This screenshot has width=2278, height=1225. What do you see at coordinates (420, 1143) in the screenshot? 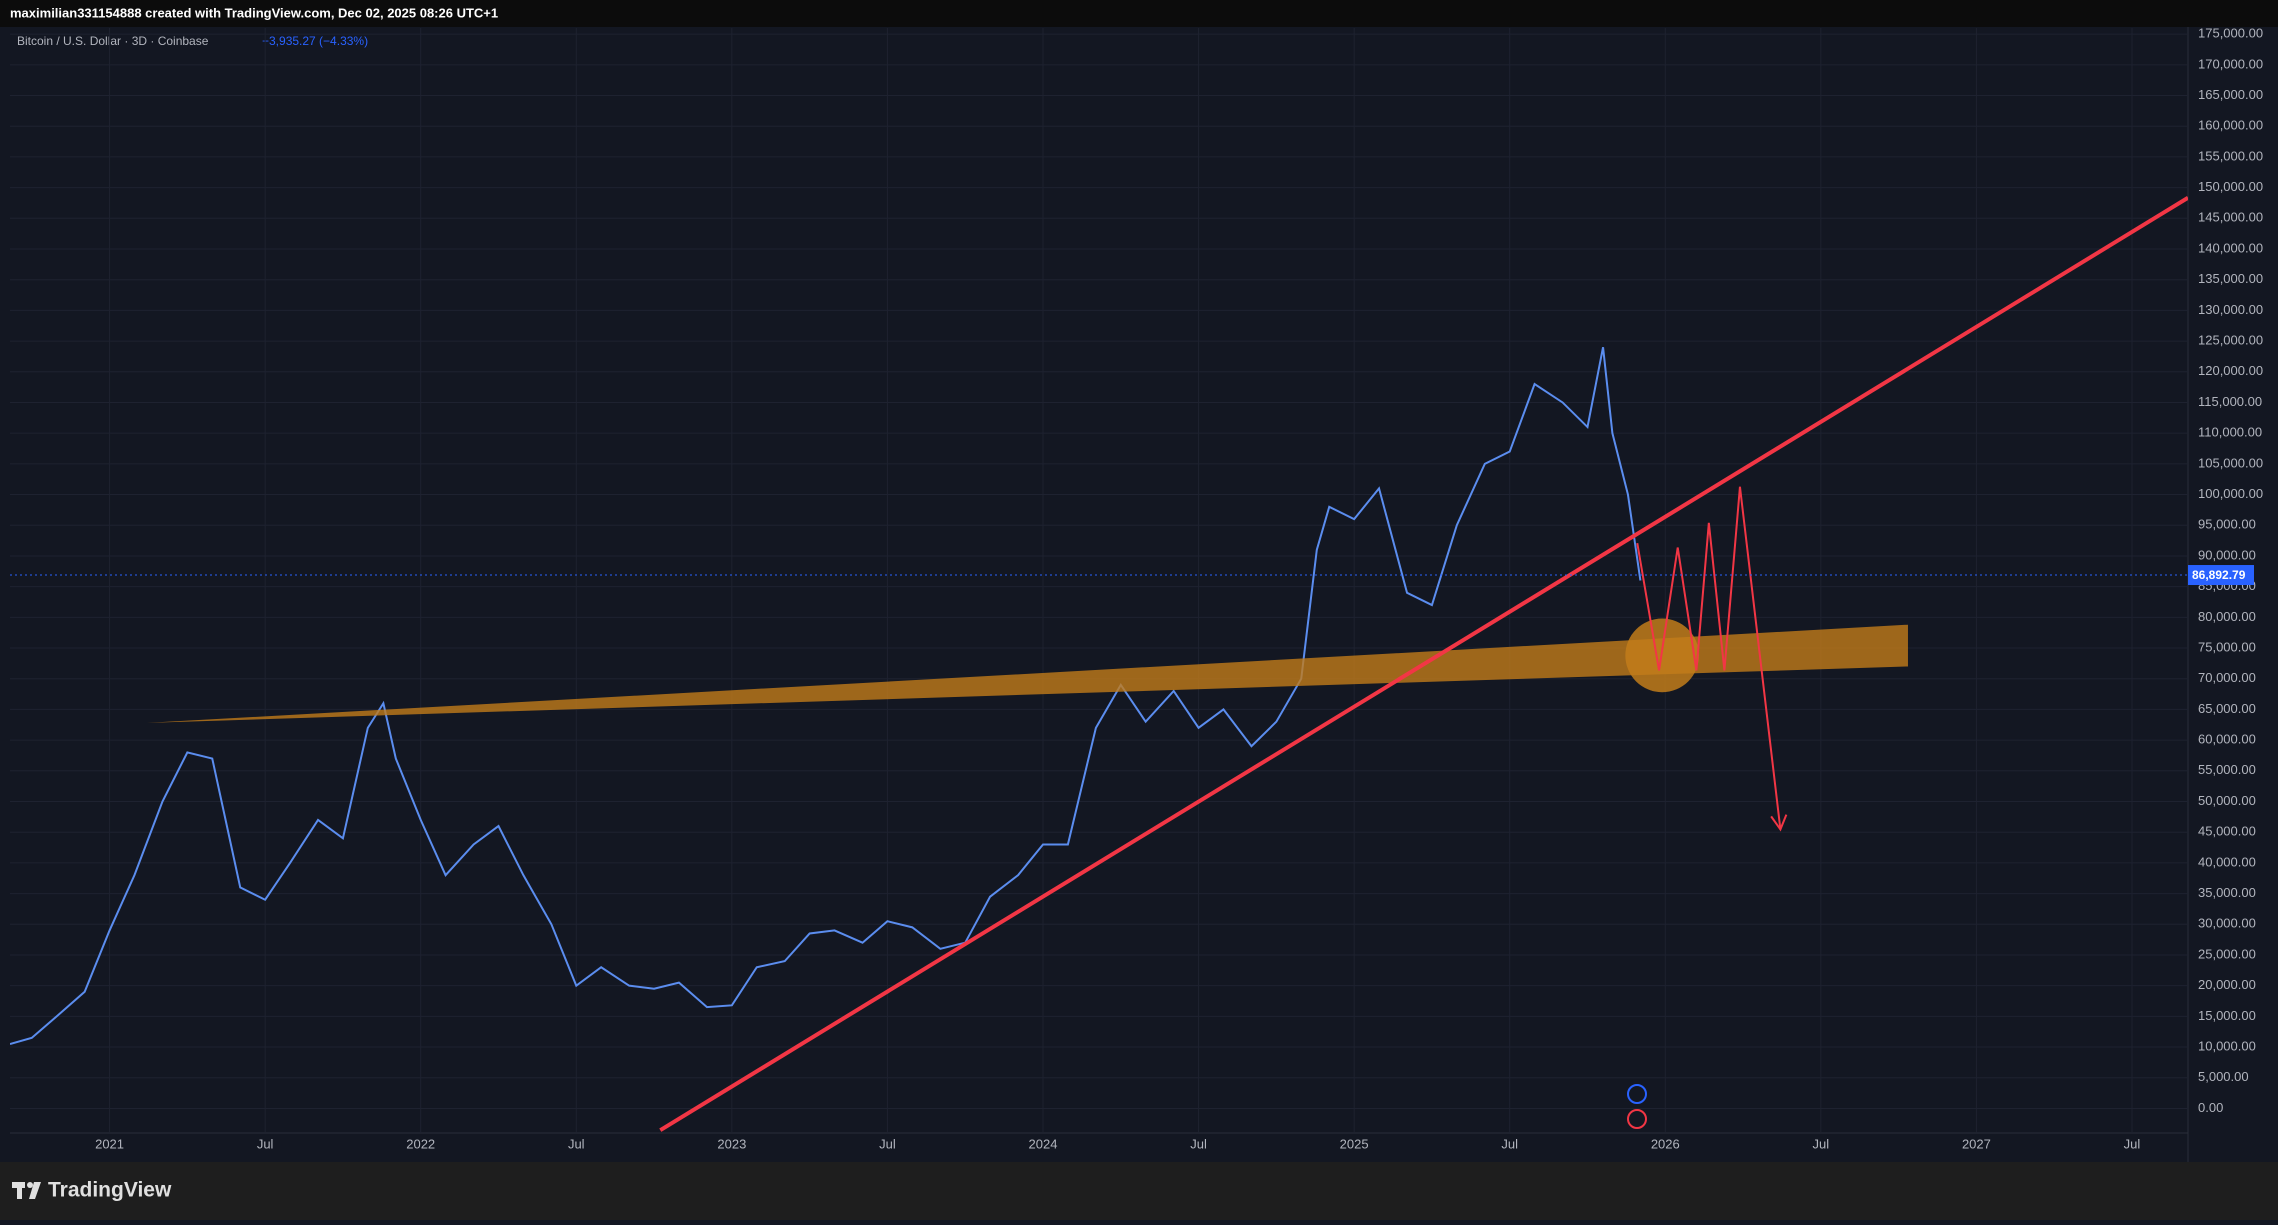
I see `x-tick-label: 2022` at bounding box center [420, 1143].